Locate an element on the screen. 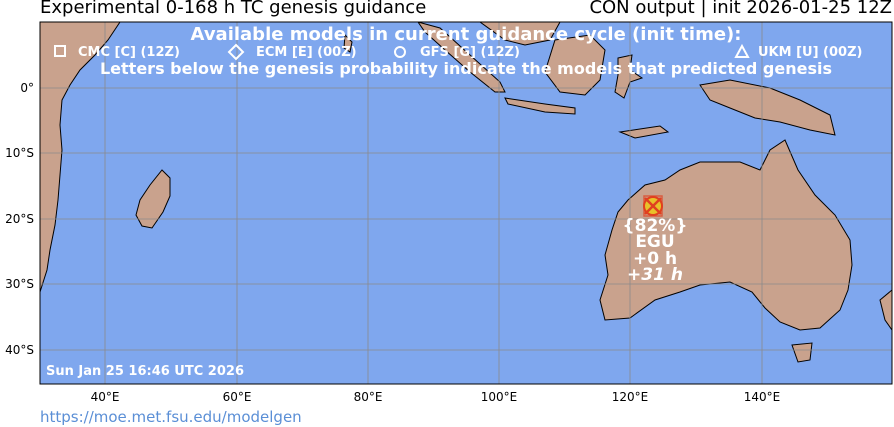  map-title: Experimental 0-168 h TC genesis guidance is located at coordinates (233, 9).